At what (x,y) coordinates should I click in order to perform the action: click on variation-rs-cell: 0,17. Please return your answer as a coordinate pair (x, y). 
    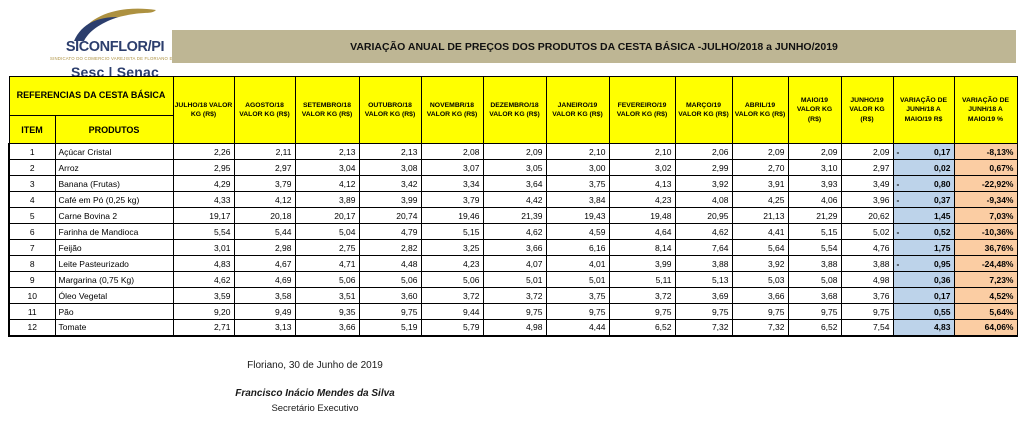
    Looking at the image, I should click on (923, 295).